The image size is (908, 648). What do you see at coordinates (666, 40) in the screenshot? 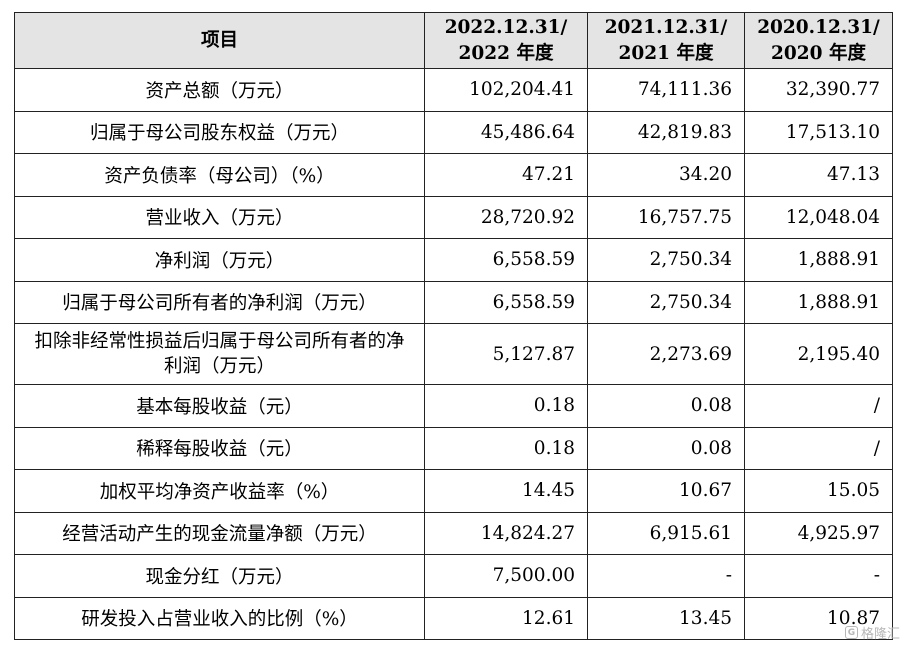
I see `header-2021: 2021.12.31/ 2021 年度` at bounding box center [666, 40].